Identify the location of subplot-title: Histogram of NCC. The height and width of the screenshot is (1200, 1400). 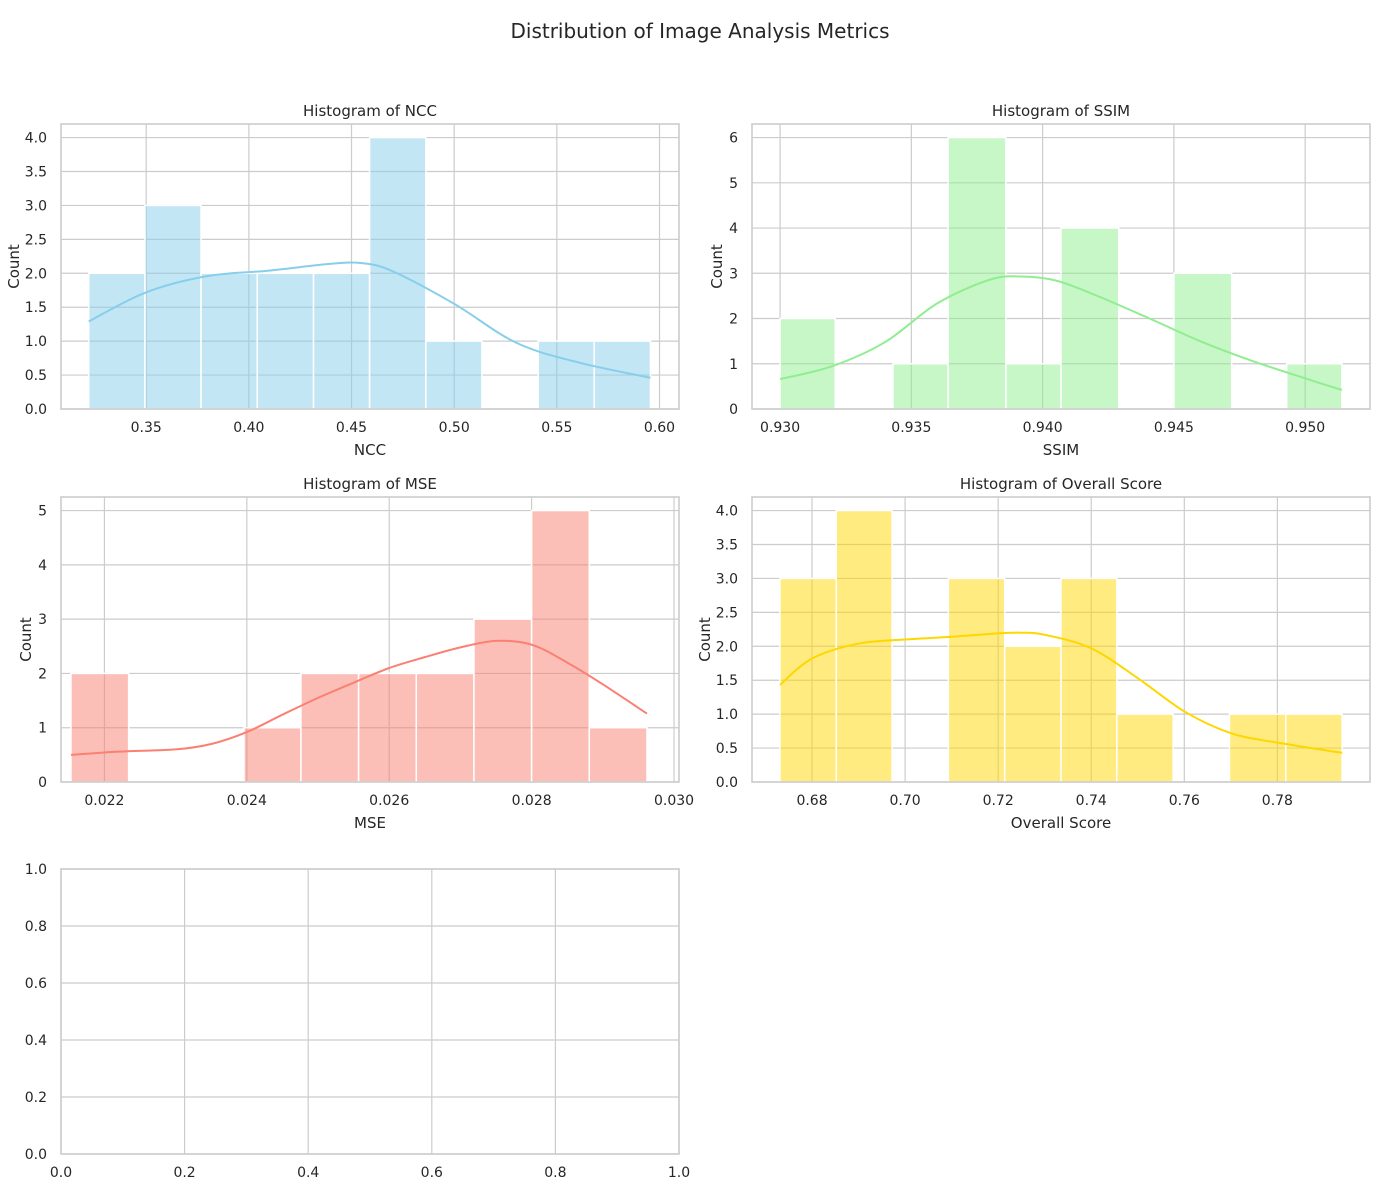
(370, 111).